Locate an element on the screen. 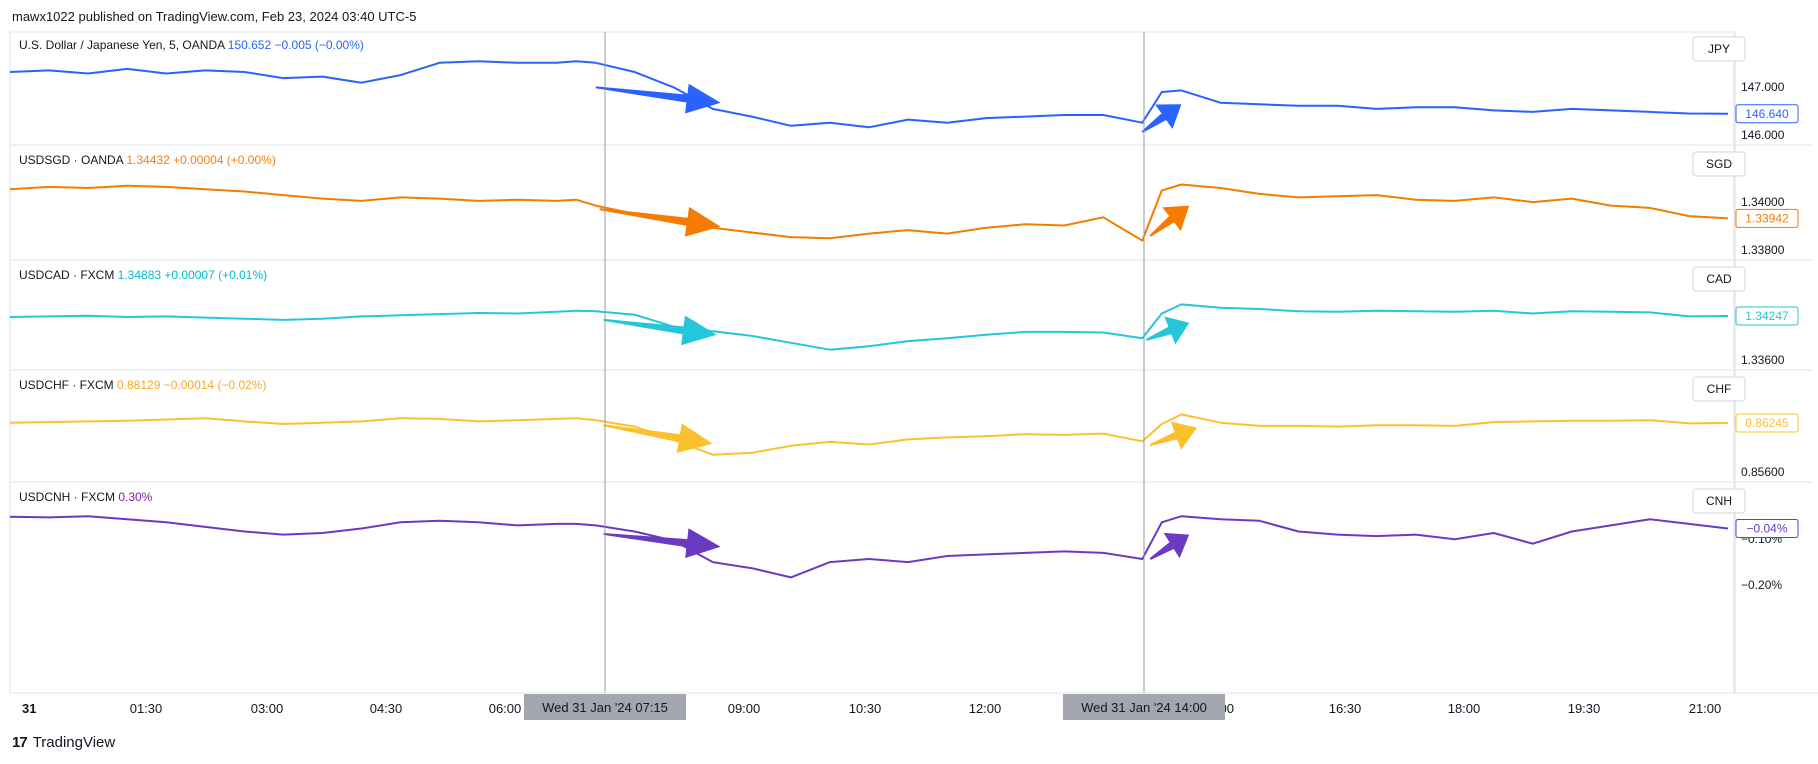  tradingview-logo-icon: 17 is located at coordinates (20, 742).